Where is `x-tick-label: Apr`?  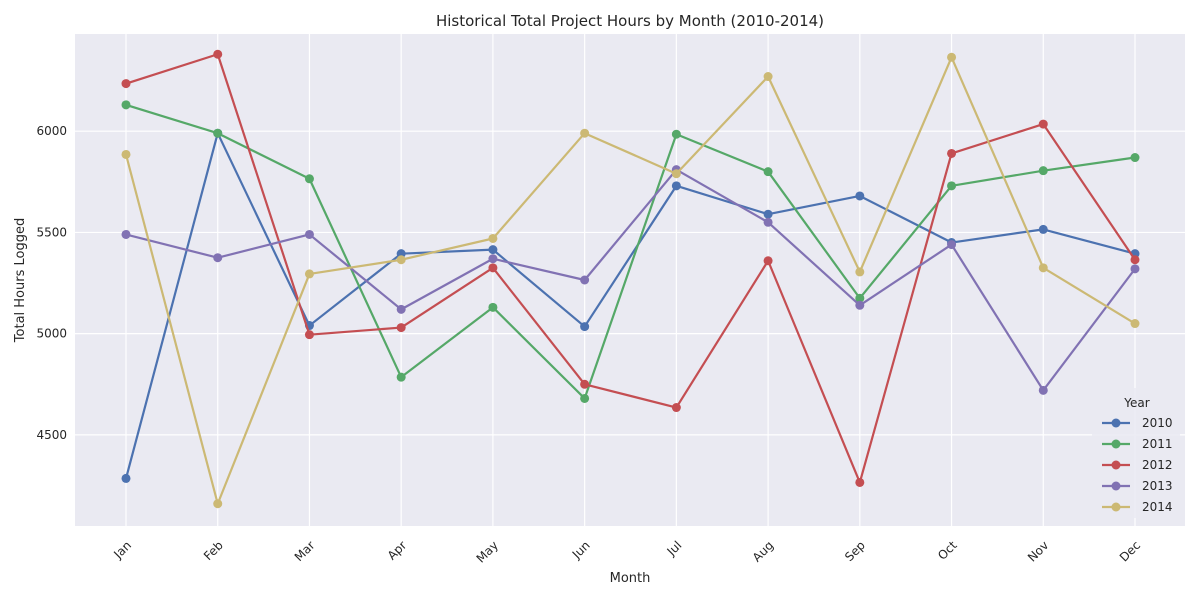 x-tick-label: Apr is located at coordinates (397, 550).